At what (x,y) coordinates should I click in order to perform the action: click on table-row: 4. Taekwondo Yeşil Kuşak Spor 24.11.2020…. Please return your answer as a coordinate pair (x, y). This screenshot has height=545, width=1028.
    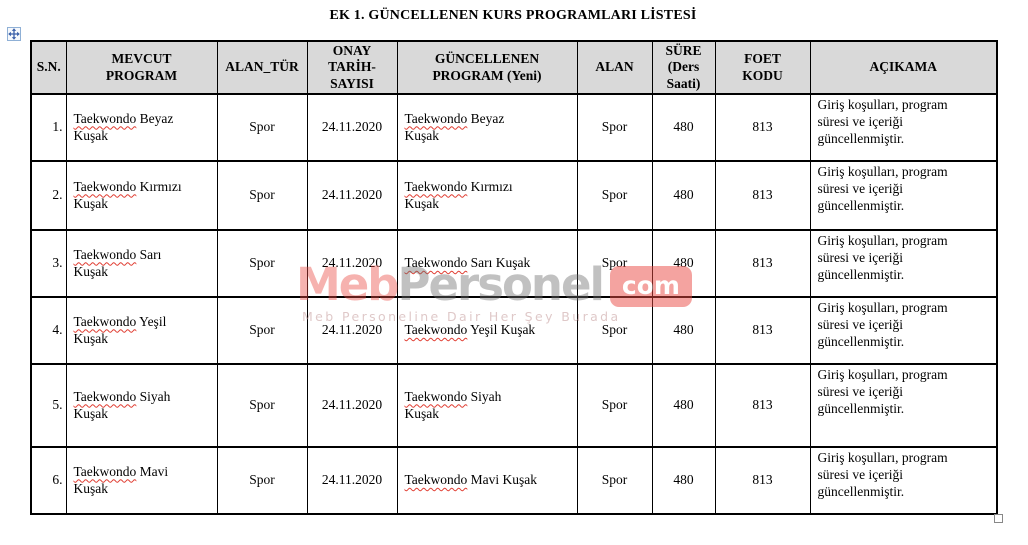
    Looking at the image, I should click on (514, 330).